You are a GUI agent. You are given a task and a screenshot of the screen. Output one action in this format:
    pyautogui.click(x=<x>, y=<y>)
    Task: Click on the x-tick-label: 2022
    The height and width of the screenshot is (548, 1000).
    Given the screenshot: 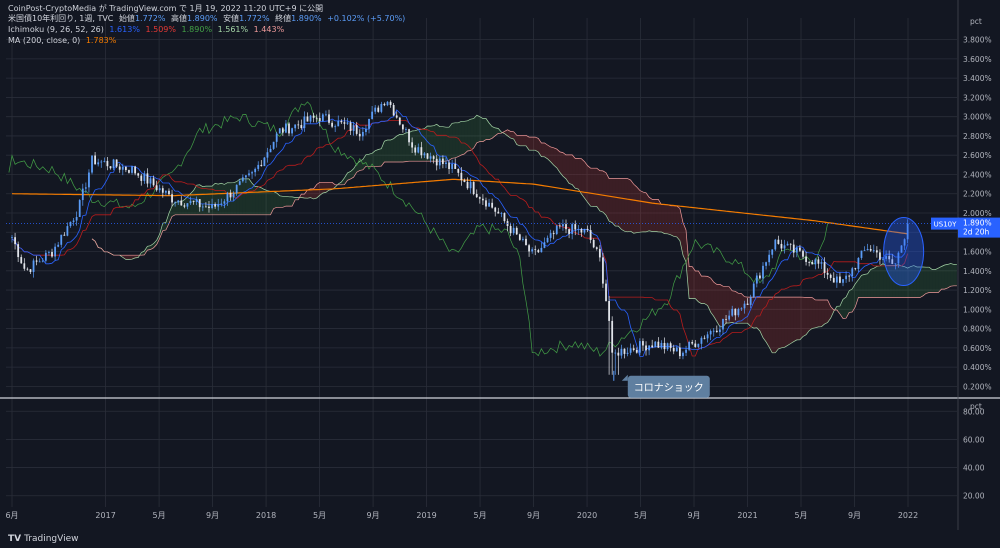 What is the action you would take?
    pyautogui.click(x=908, y=515)
    